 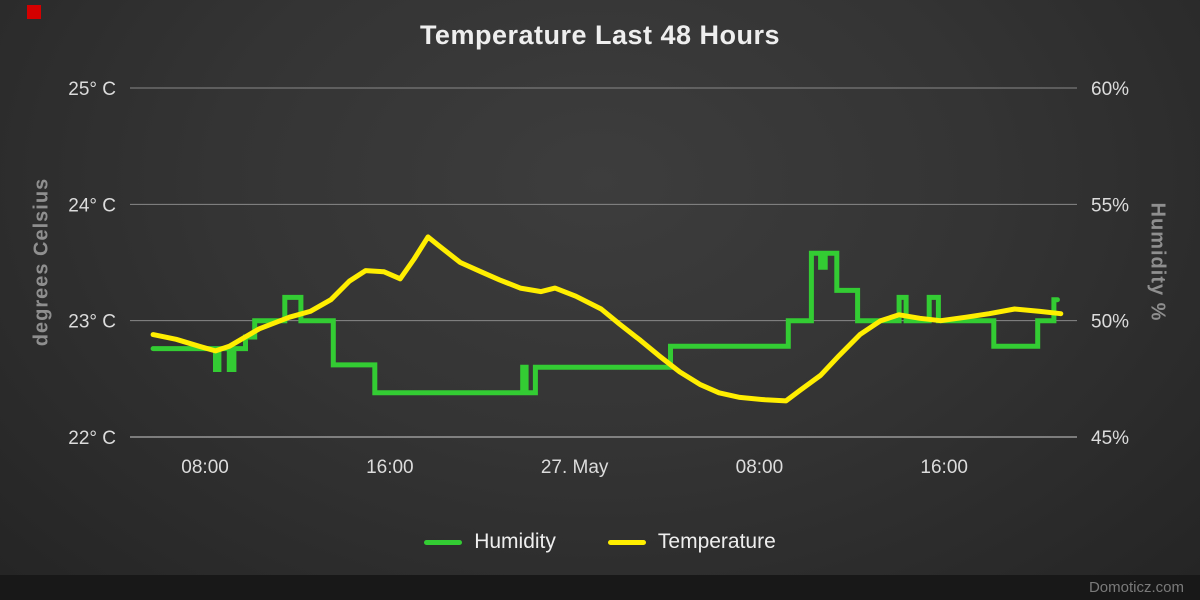 I want to click on legend: Humidity Temperature, so click(x=600, y=542).